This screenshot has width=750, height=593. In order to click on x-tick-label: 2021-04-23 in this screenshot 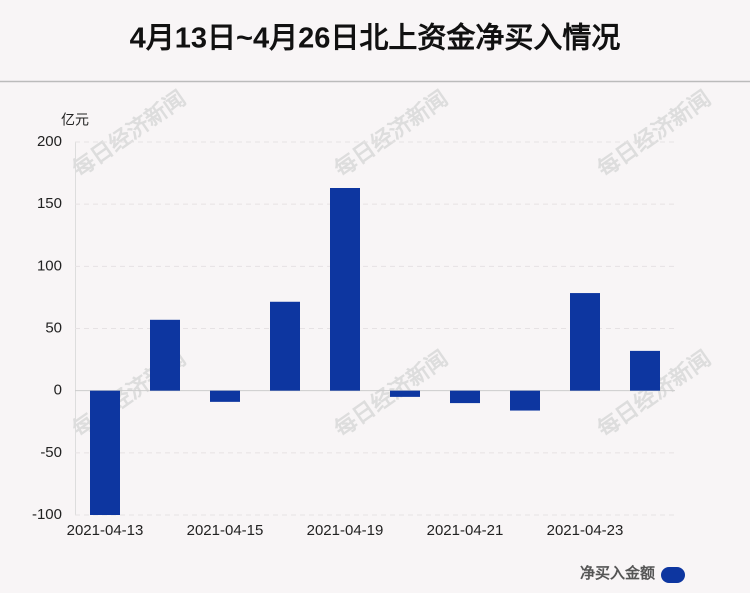, I will do `click(585, 530)`.